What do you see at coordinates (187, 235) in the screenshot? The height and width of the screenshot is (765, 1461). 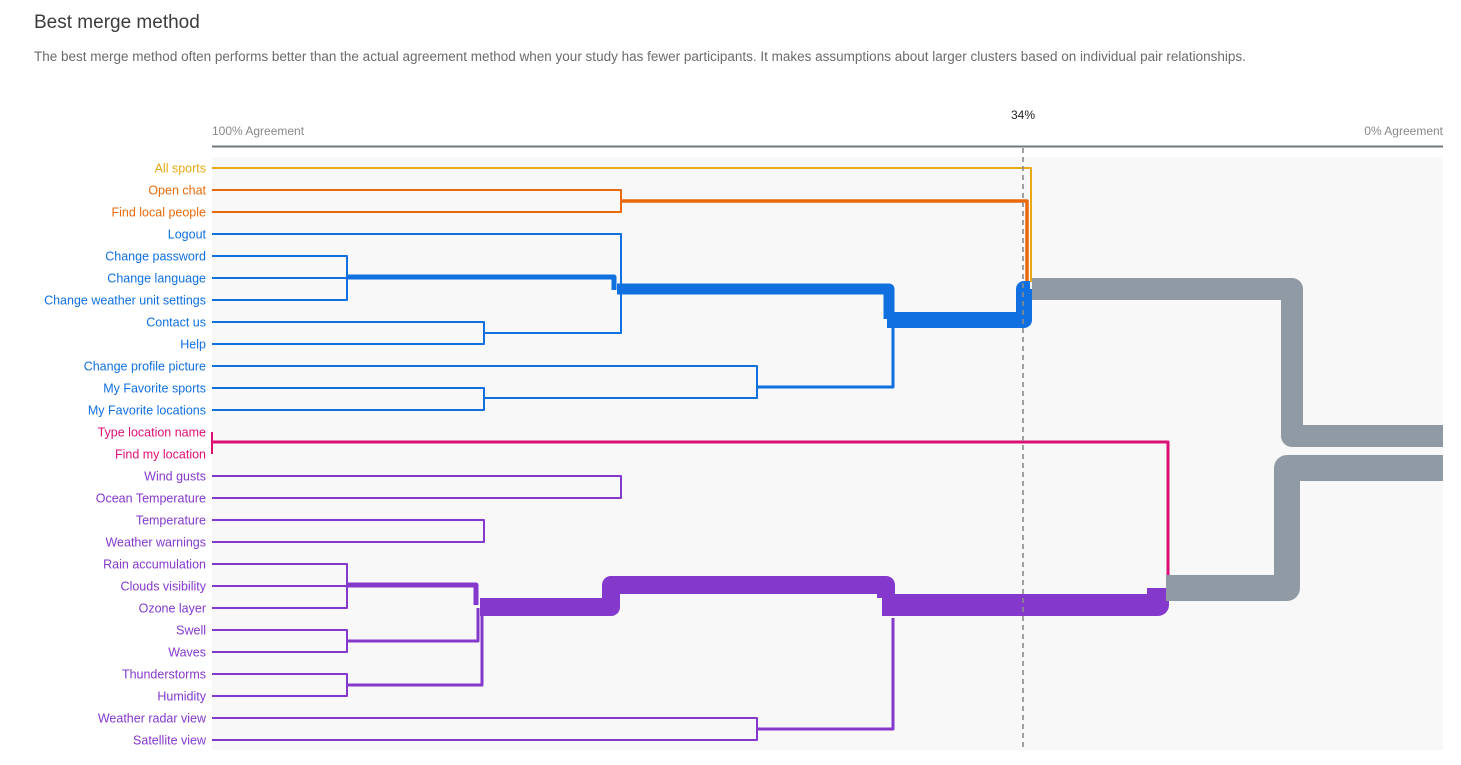 I see `leaf-label: Logout` at bounding box center [187, 235].